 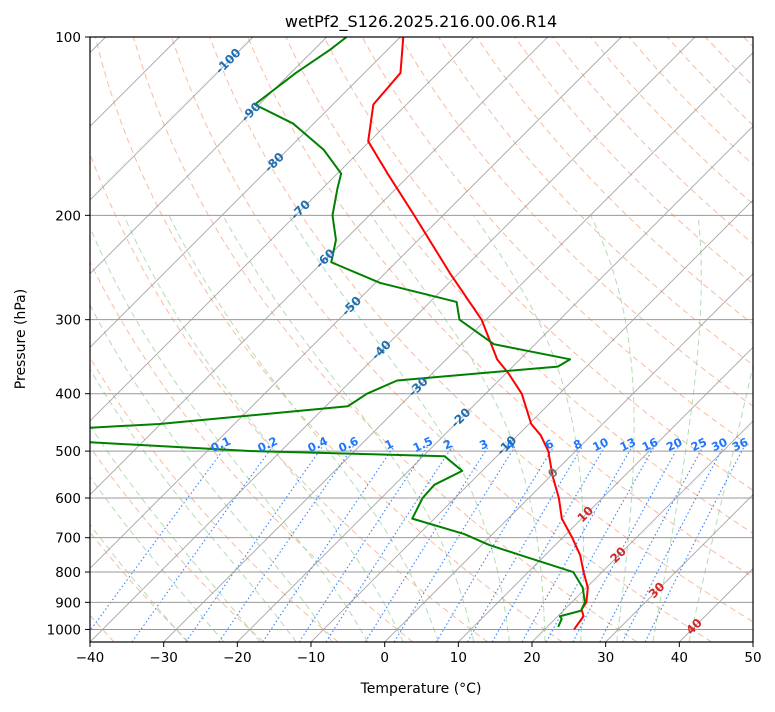 I want to click on mixing-ratio-label: 16, so click(x=650, y=444).